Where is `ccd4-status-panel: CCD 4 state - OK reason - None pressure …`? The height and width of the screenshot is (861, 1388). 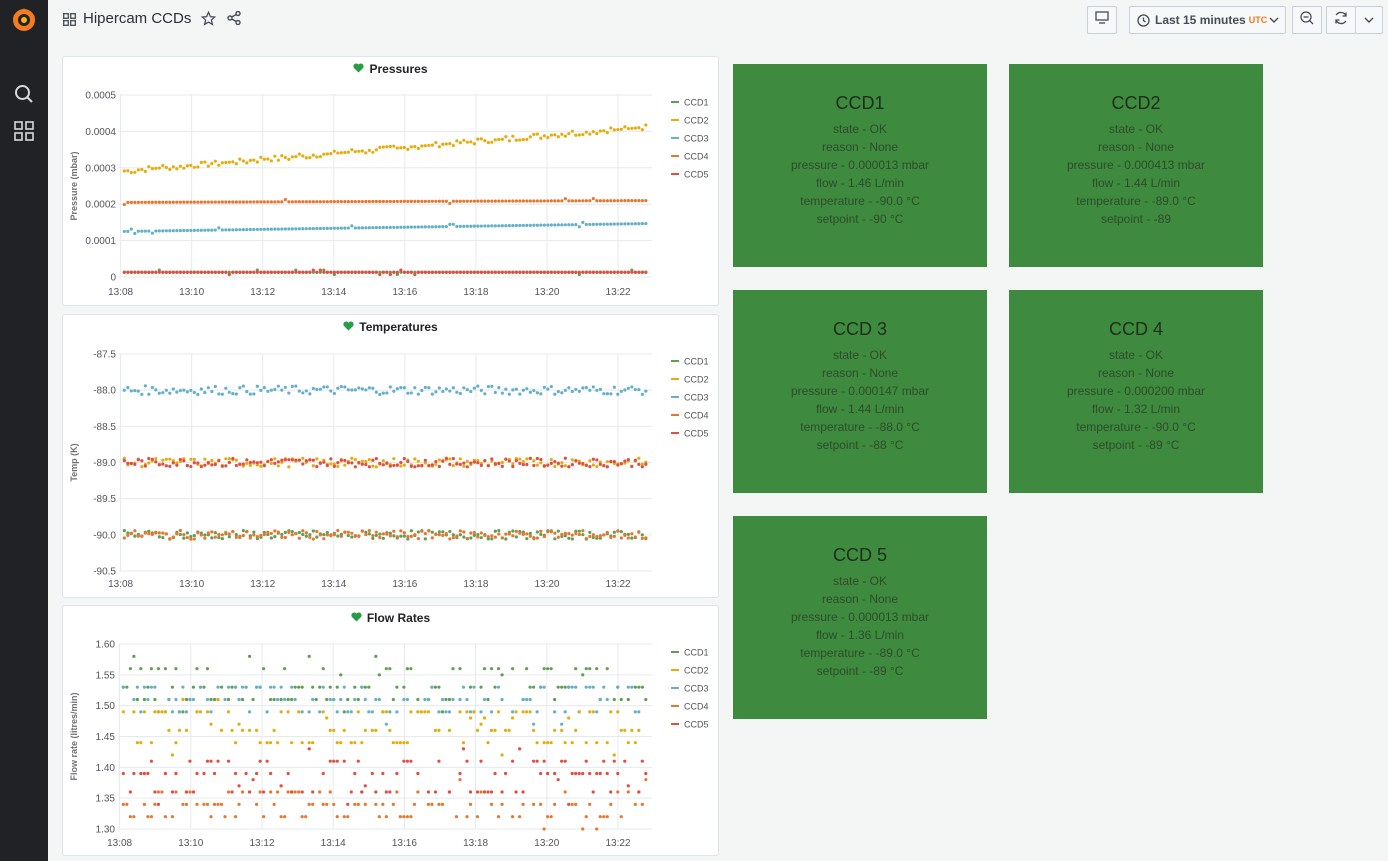 ccd4-status-panel: CCD 4 state - OK reason - None pressure … is located at coordinates (1136, 391).